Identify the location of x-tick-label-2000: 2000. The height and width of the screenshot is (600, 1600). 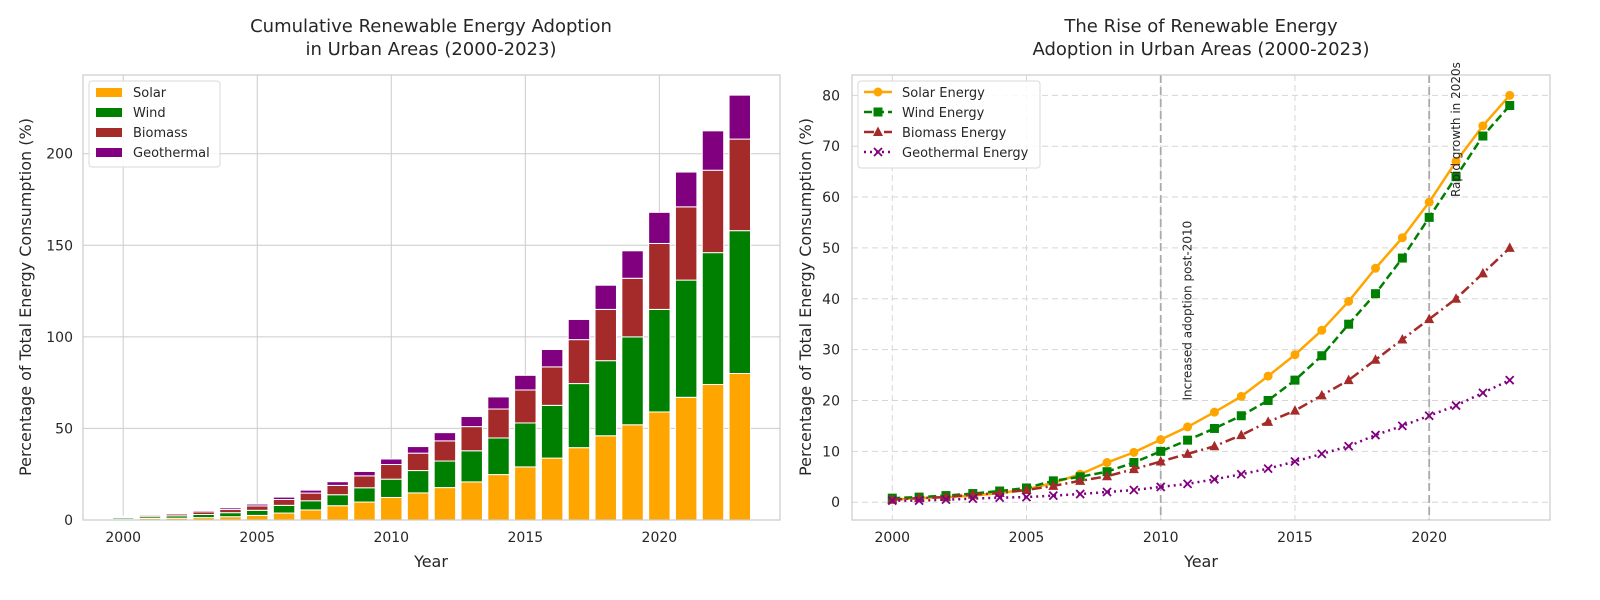
(123, 538).